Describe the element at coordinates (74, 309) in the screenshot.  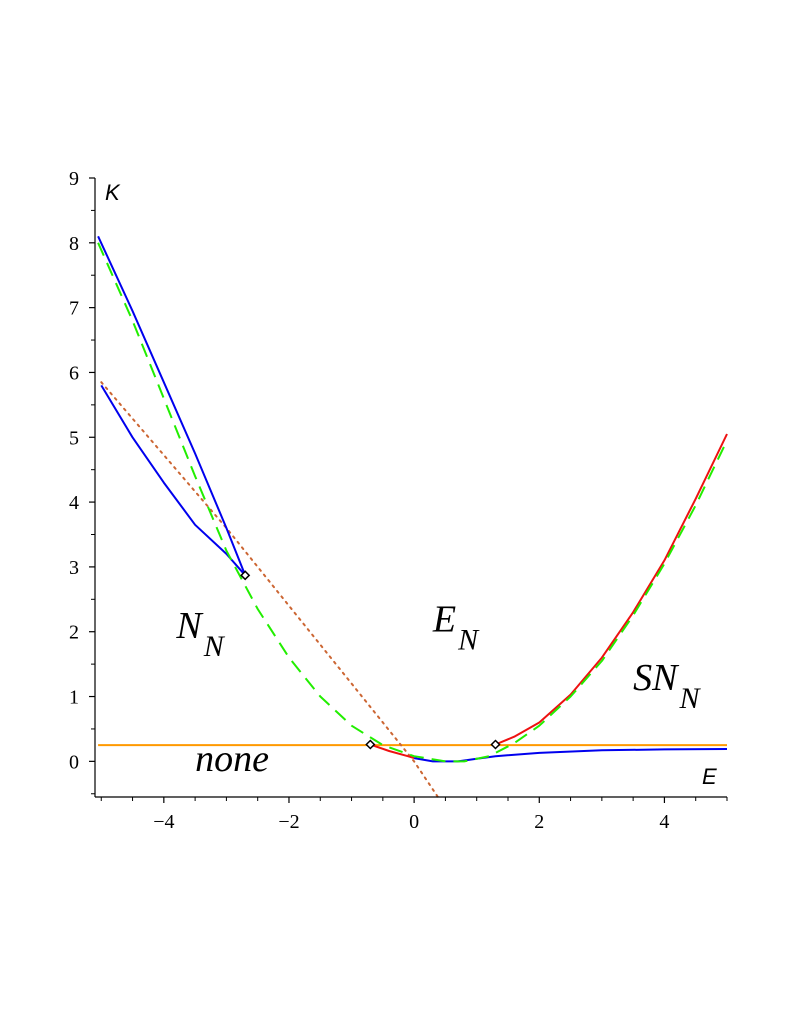
I see `y-tick-label: 7` at that location.